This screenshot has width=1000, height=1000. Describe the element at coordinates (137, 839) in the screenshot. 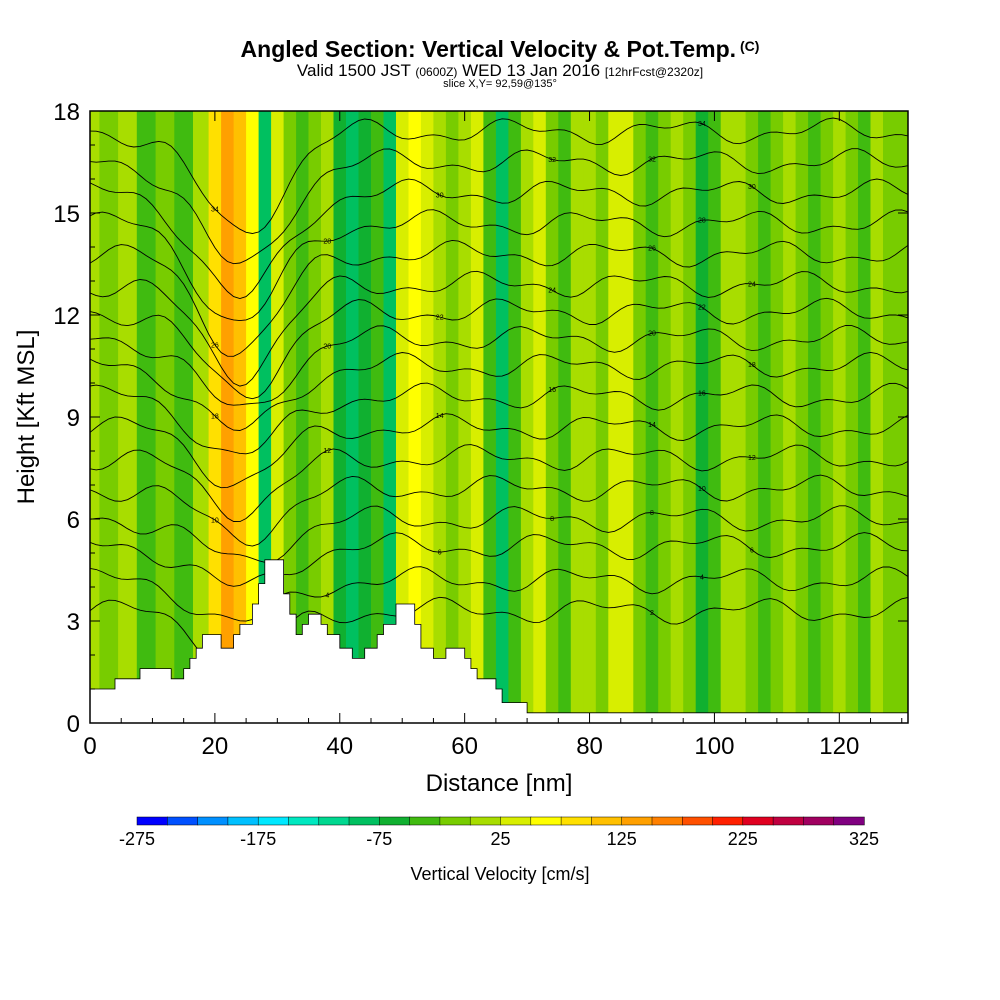

I see `colorbar-tick-label: -275` at that location.